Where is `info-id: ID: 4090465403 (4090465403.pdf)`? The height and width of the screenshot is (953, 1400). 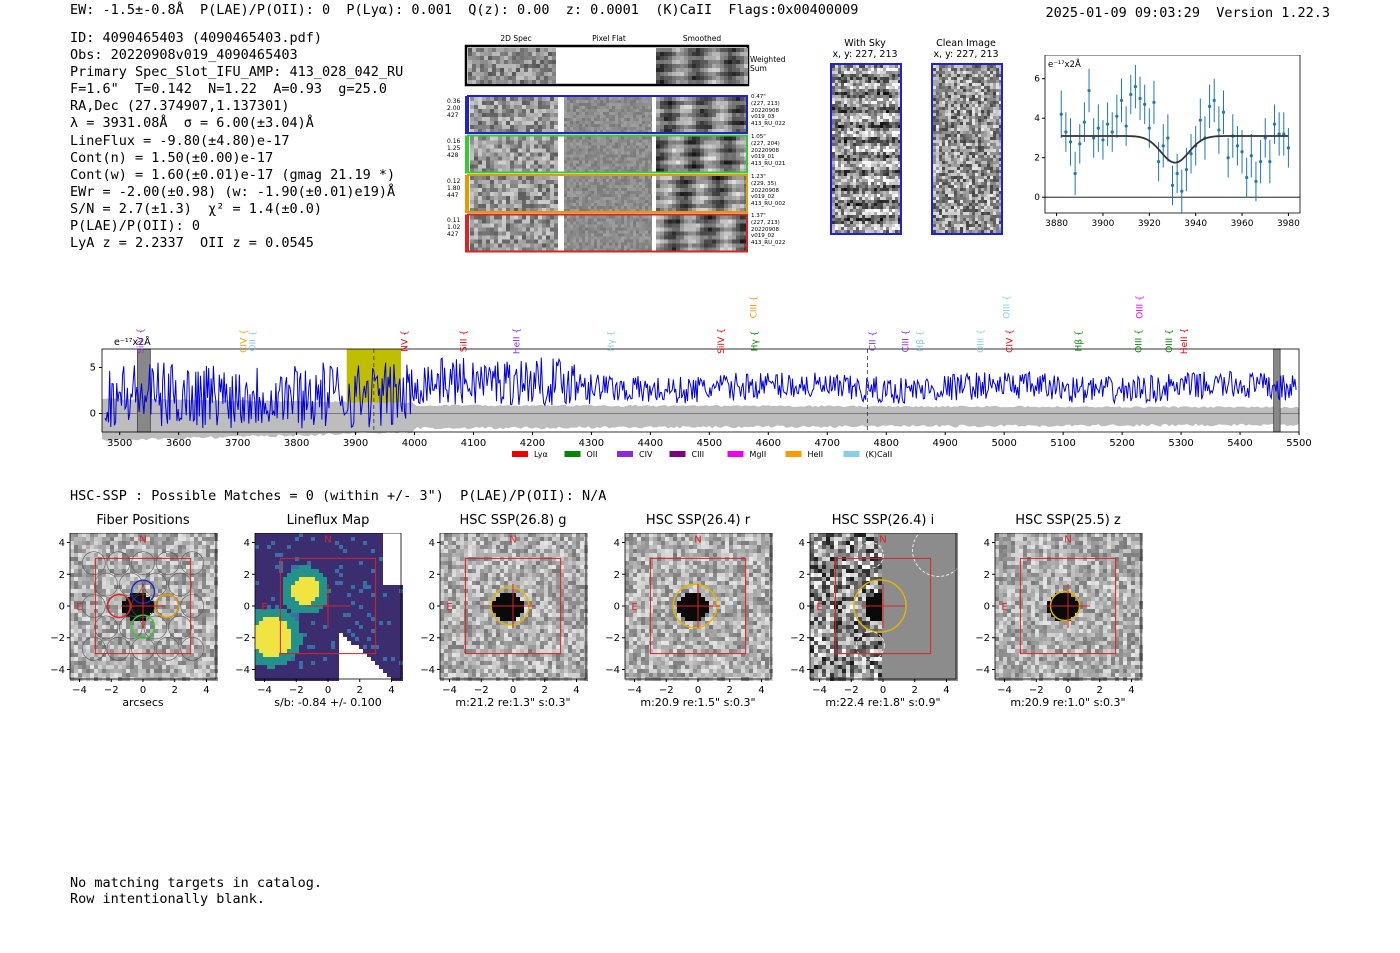
info-id: ID: 4090465403 (4090465403.pdf) is located at coordinates (196, 38).